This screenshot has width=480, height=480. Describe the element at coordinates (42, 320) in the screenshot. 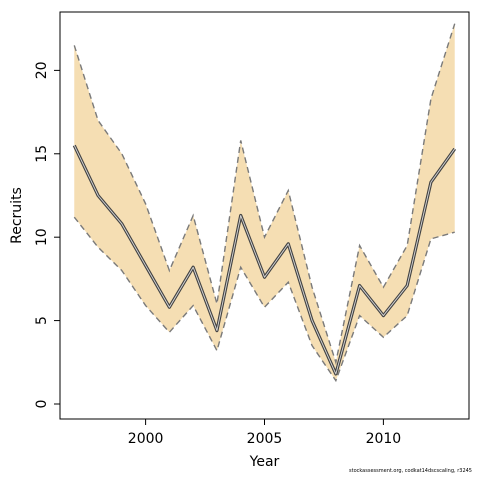

I see `y-tick-label: 5` at that location.